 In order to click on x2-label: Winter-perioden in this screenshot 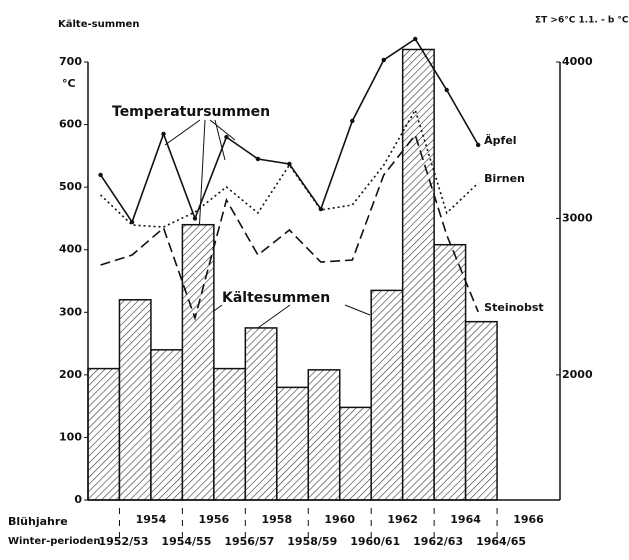, I will do `click(54, 541)`.